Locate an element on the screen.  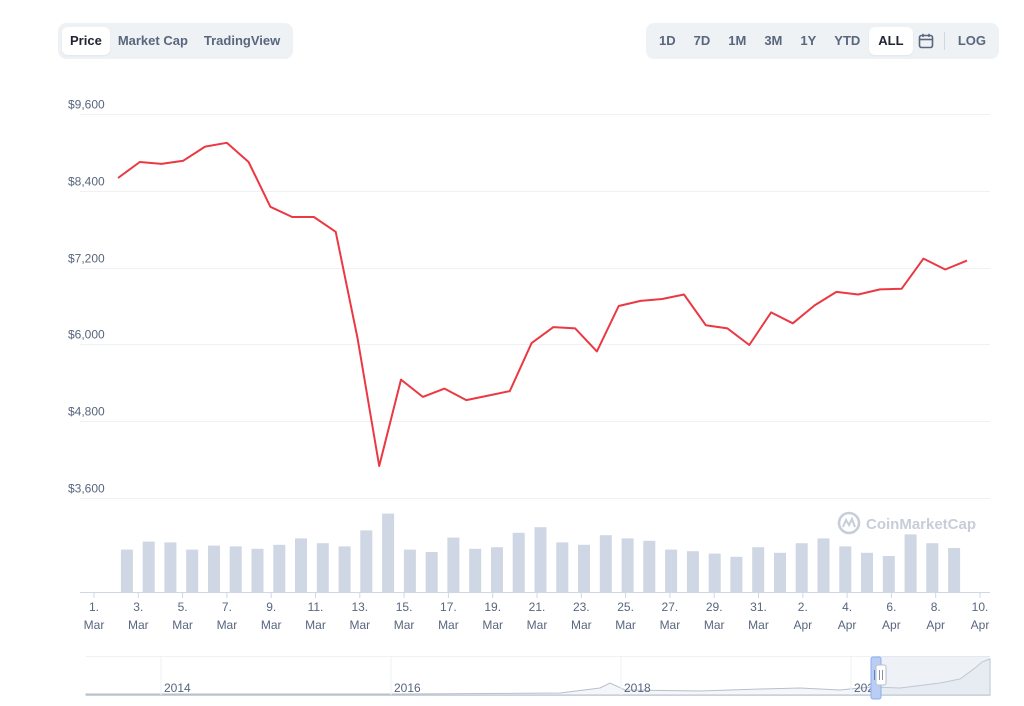
range-3m-button: 3M is located at coordinates (773, 40).